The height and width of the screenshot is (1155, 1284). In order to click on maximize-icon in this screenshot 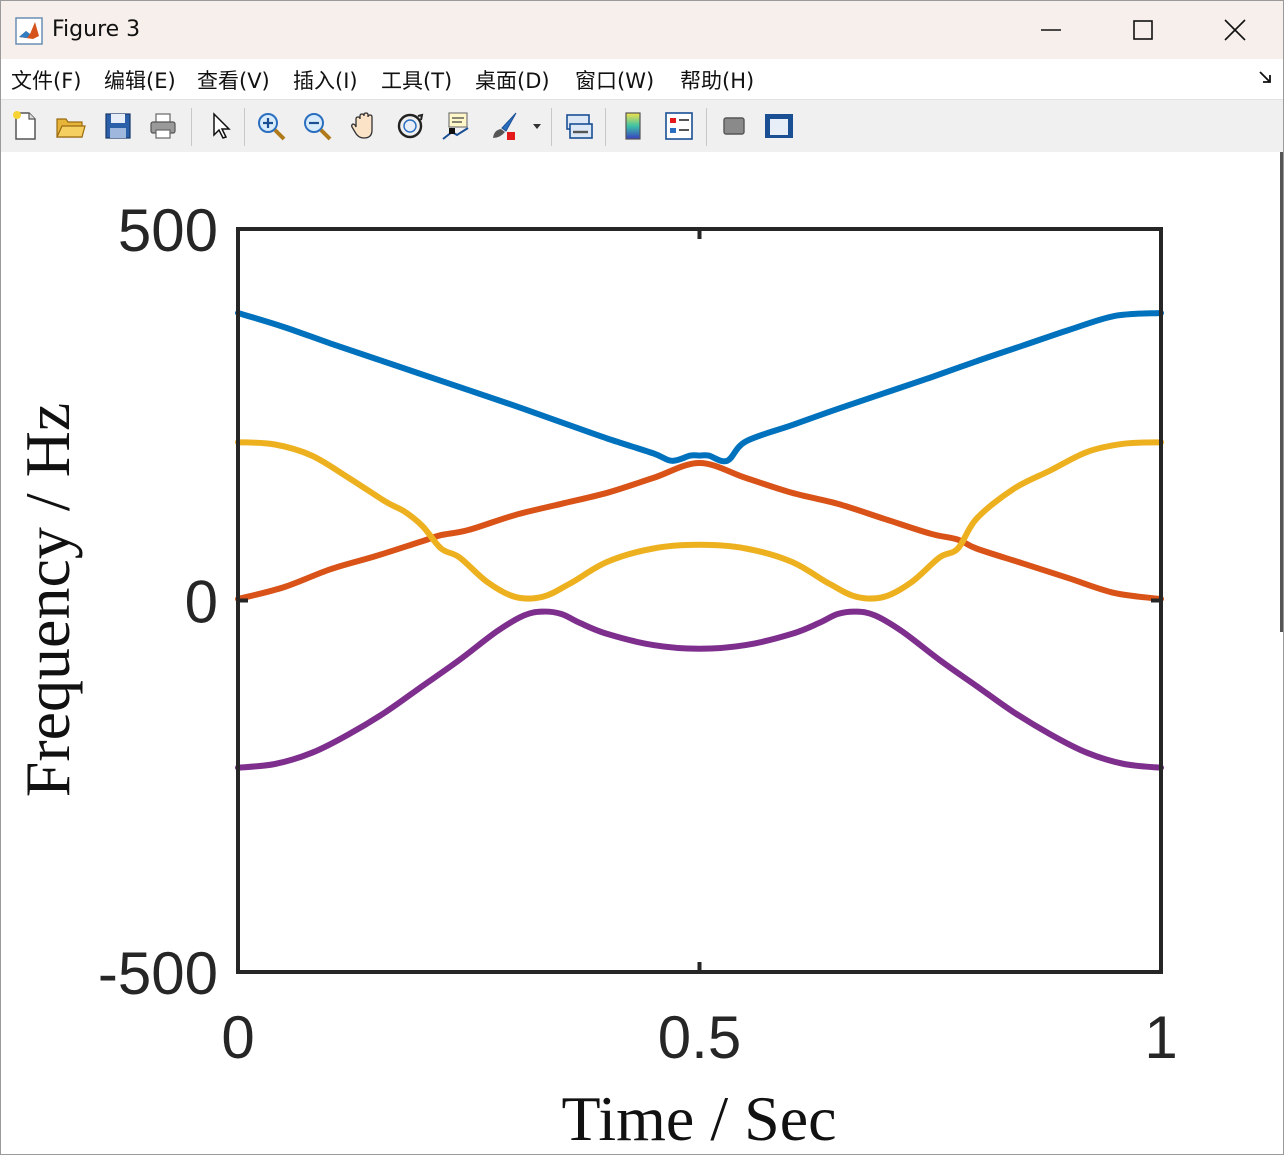, I will do `click(1143, 30)`.